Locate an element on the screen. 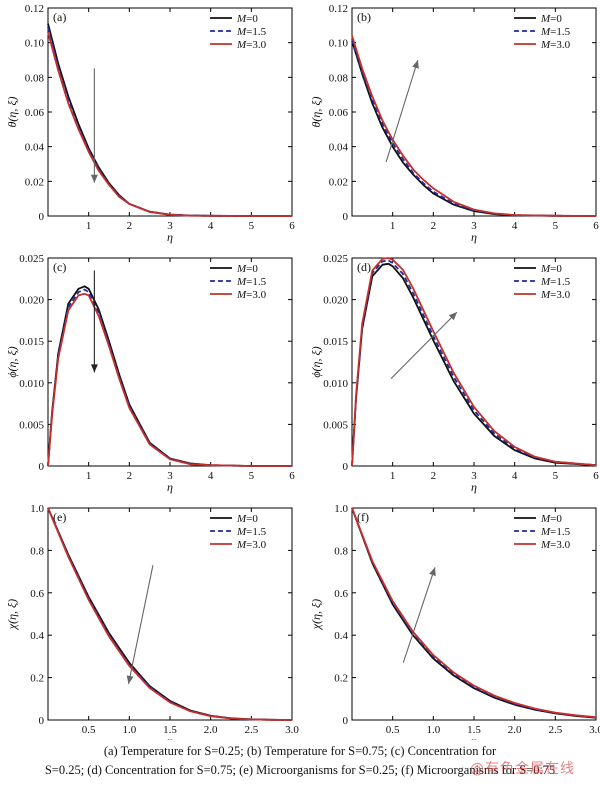 The width and height of the screenshot is (600, 787). y-tick-label: 0.2 is located at coordinates (341, 679).